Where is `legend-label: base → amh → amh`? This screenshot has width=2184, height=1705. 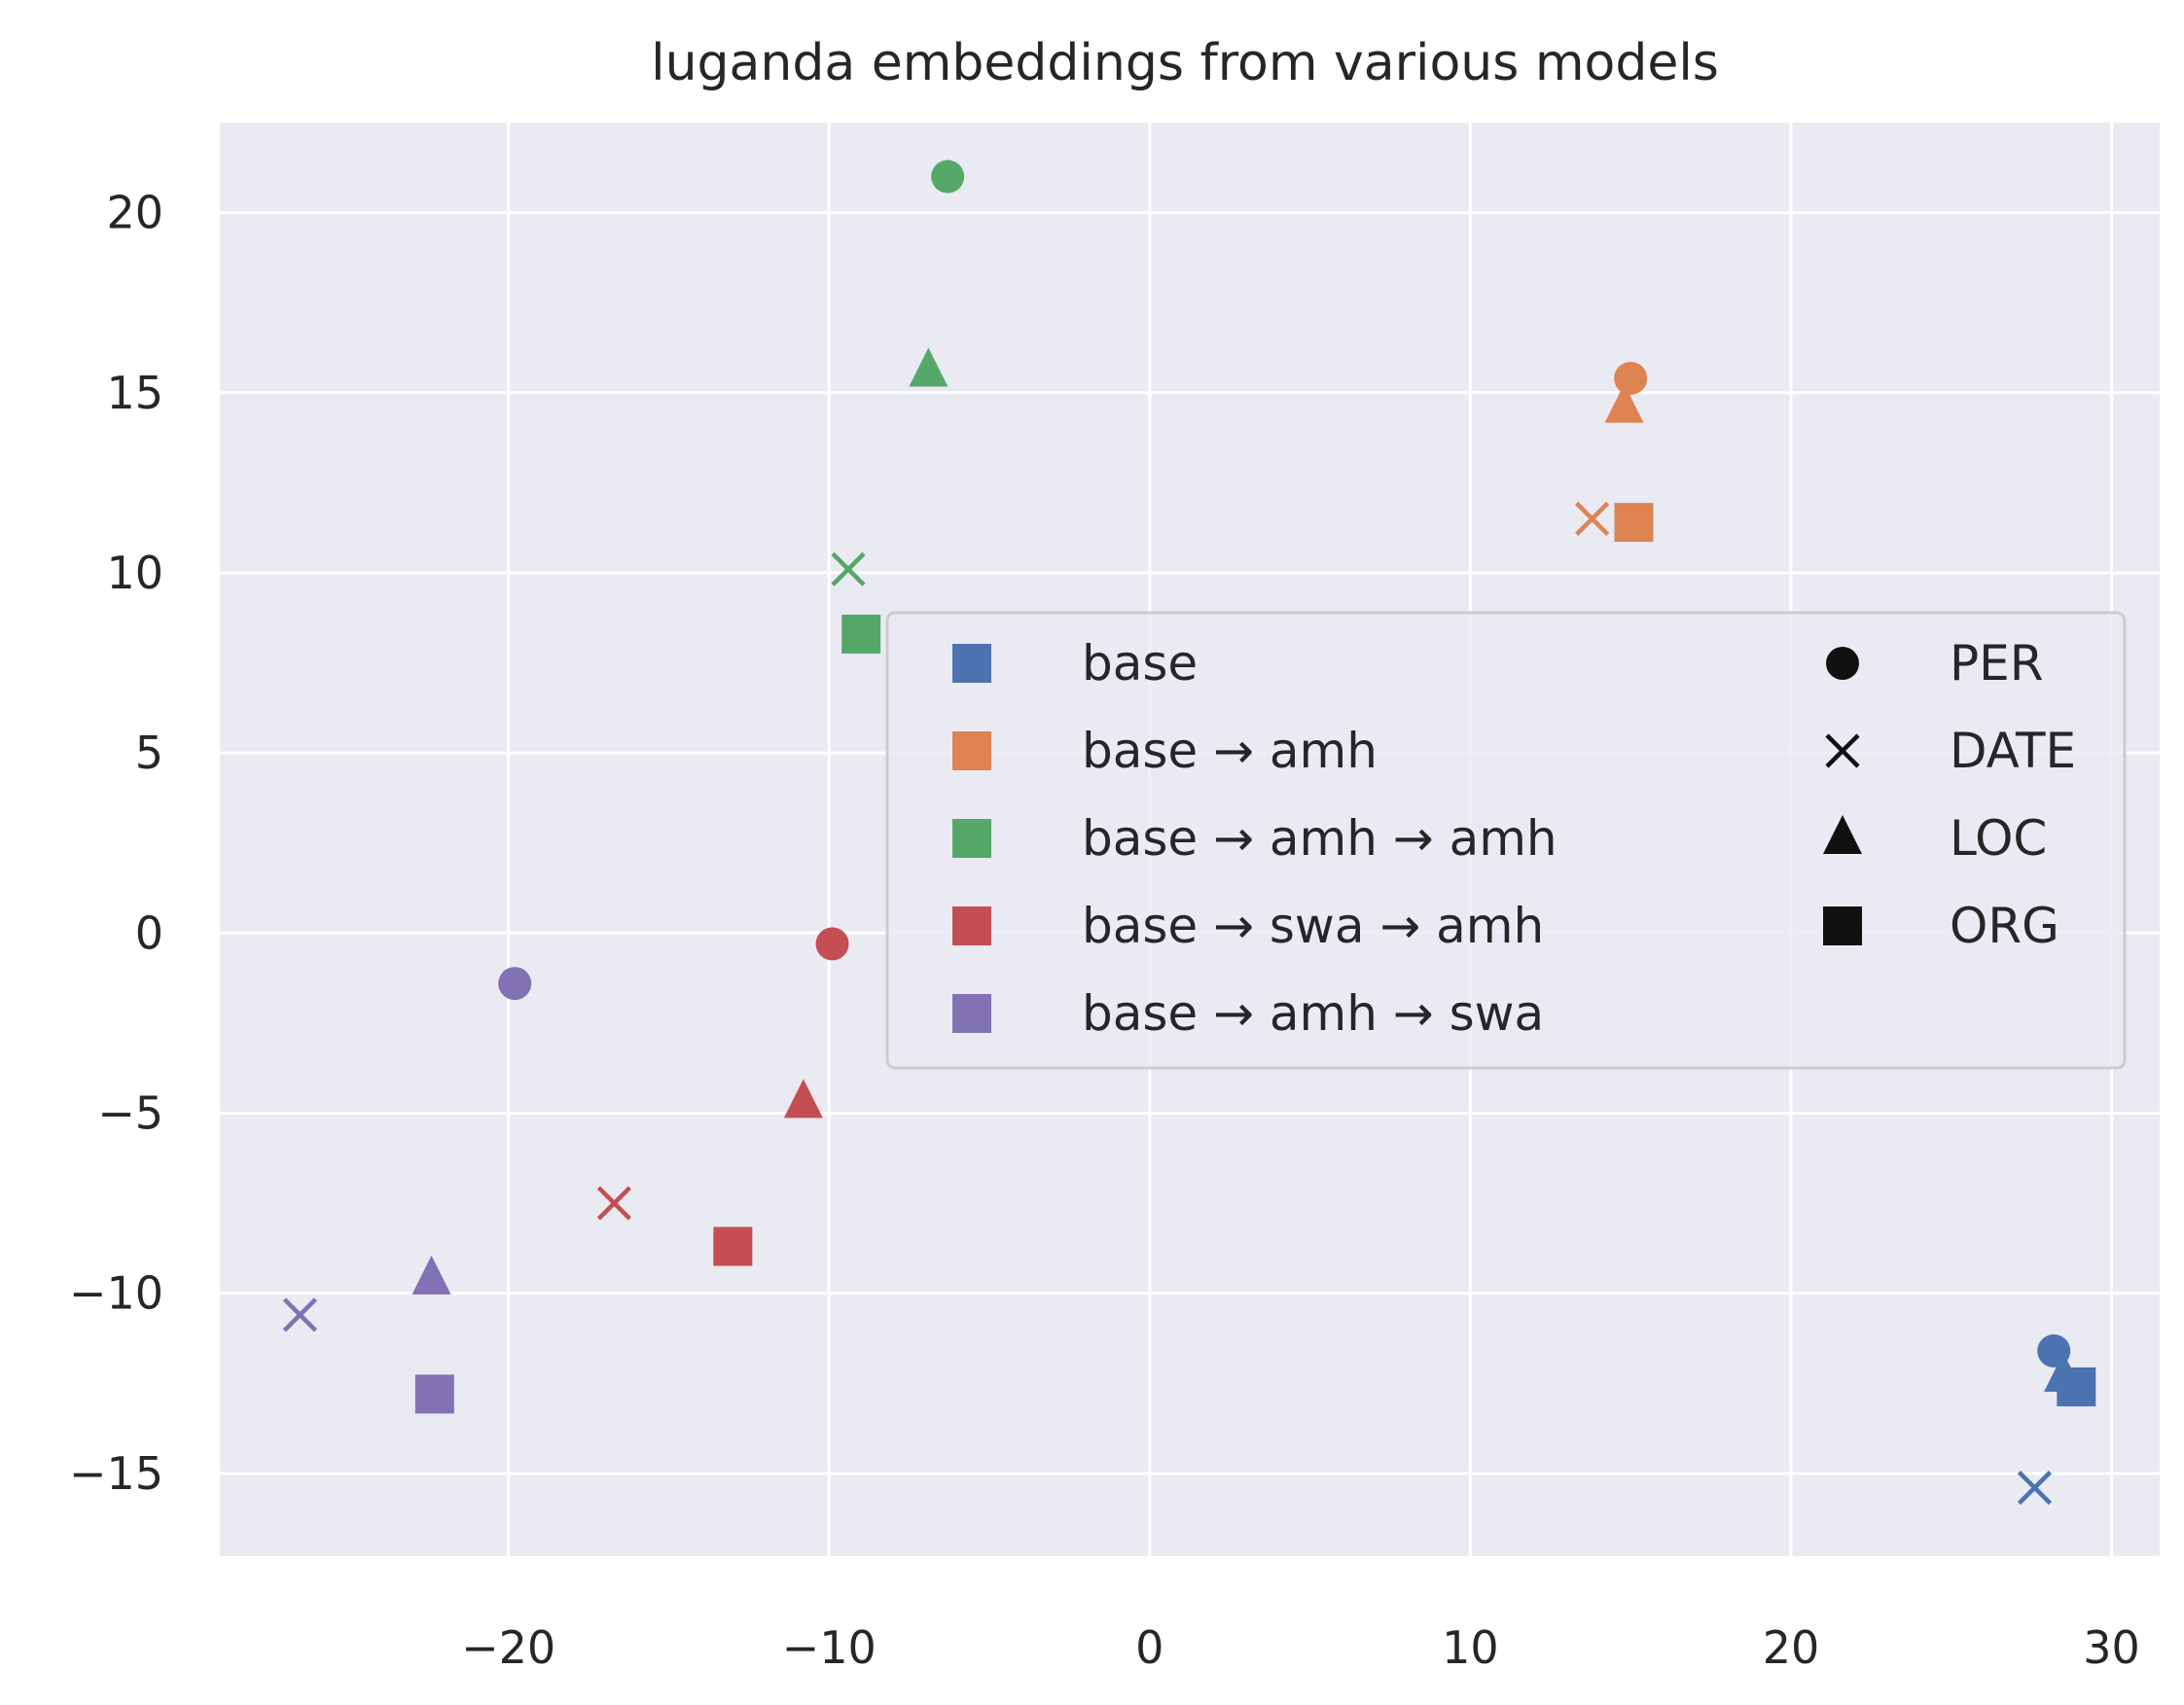 legend-label: base → amh → amh is located at coordinates (1319, 838).